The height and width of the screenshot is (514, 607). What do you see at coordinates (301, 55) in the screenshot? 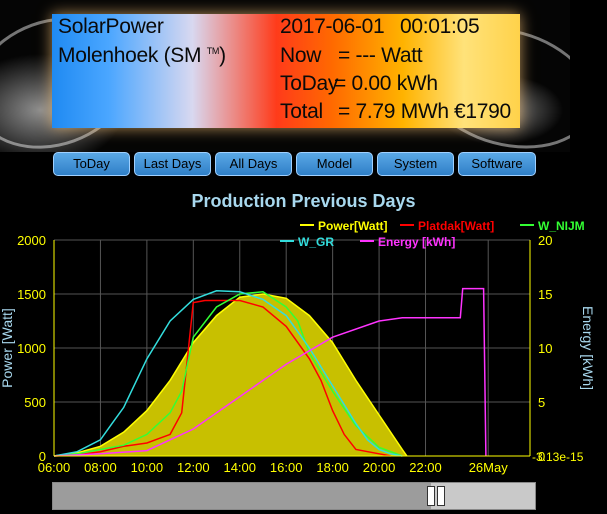
I see `now-label: Now` at bounding box center [301, 55].